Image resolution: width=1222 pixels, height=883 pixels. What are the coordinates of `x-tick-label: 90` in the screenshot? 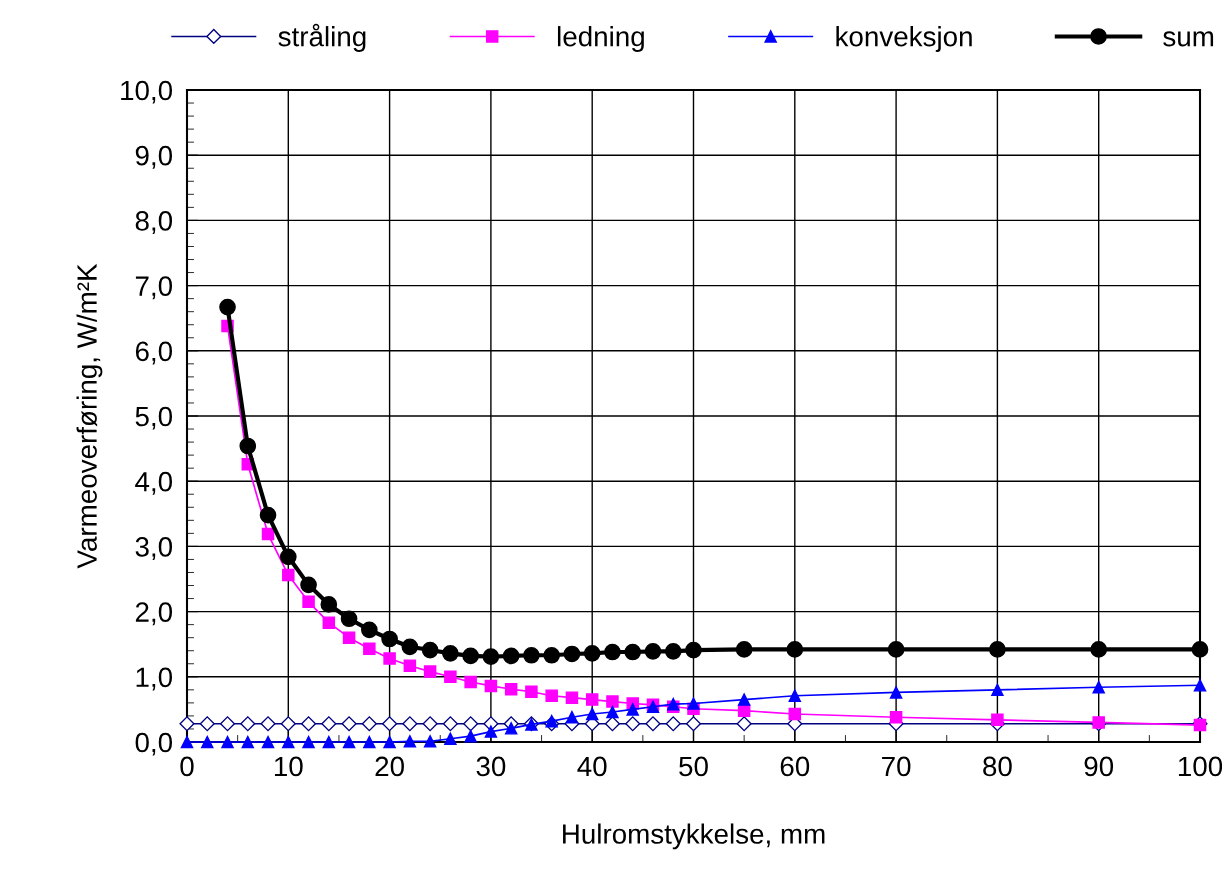 It's located at (1099, 766).